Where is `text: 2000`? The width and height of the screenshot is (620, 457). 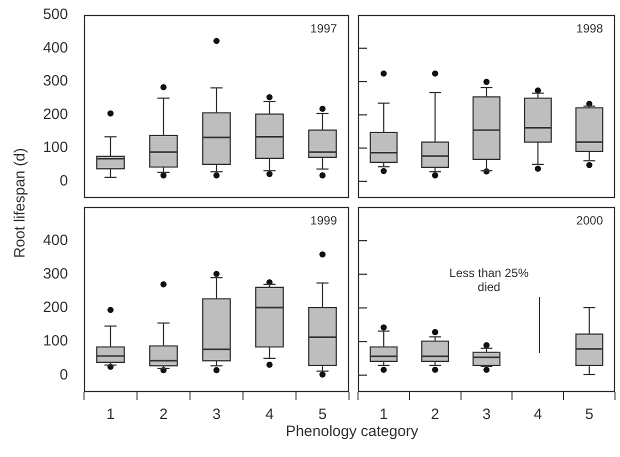
text: 2000 is located at coordinates (590, 220).